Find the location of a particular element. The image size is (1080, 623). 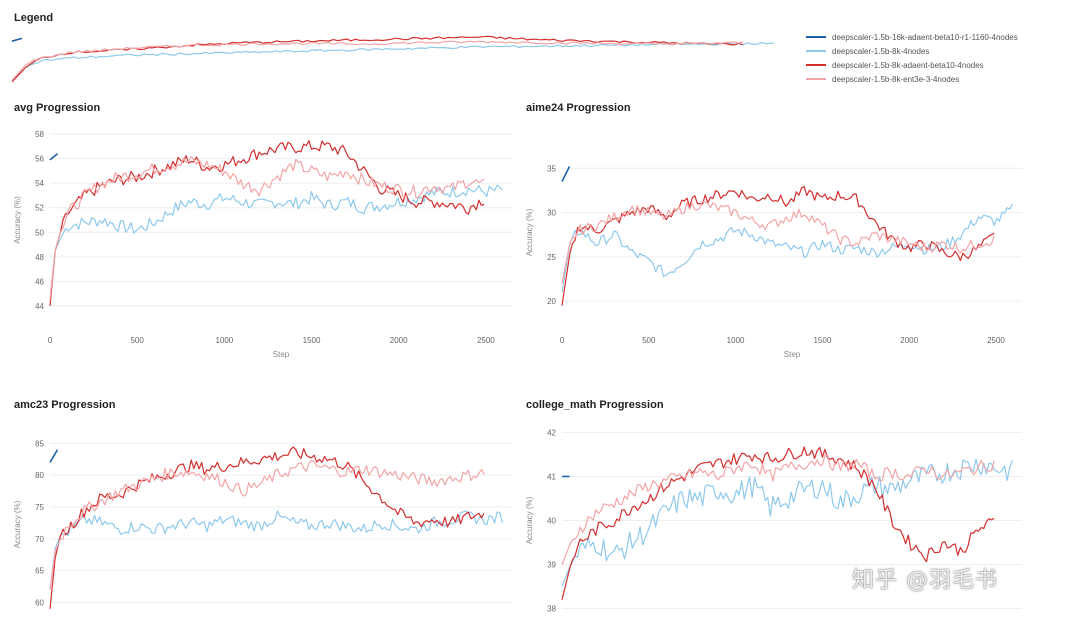

chart-2: 60 65 70 75 80 85 Accuracy (%) is located at coordinates (262, 524).